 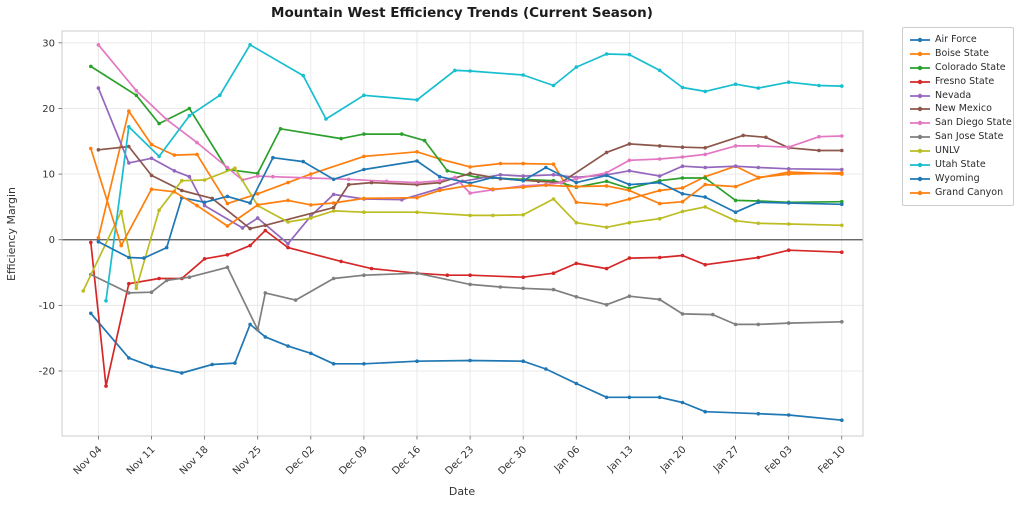 What do you see at coordinates (673, 459) in the screenshot?
I see `x-tick-label: Jan 20` at bounding box center [673, 459].